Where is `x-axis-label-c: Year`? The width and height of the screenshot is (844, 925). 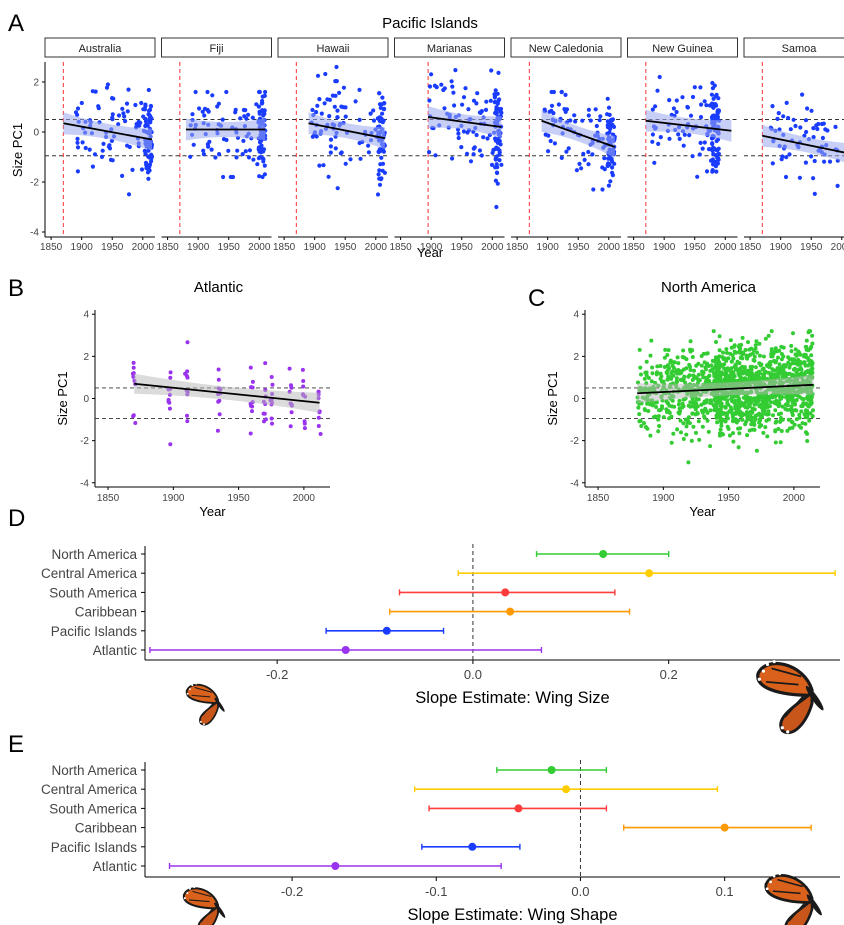 x-axis-label-c: Year is located at coordinates (702, 511).